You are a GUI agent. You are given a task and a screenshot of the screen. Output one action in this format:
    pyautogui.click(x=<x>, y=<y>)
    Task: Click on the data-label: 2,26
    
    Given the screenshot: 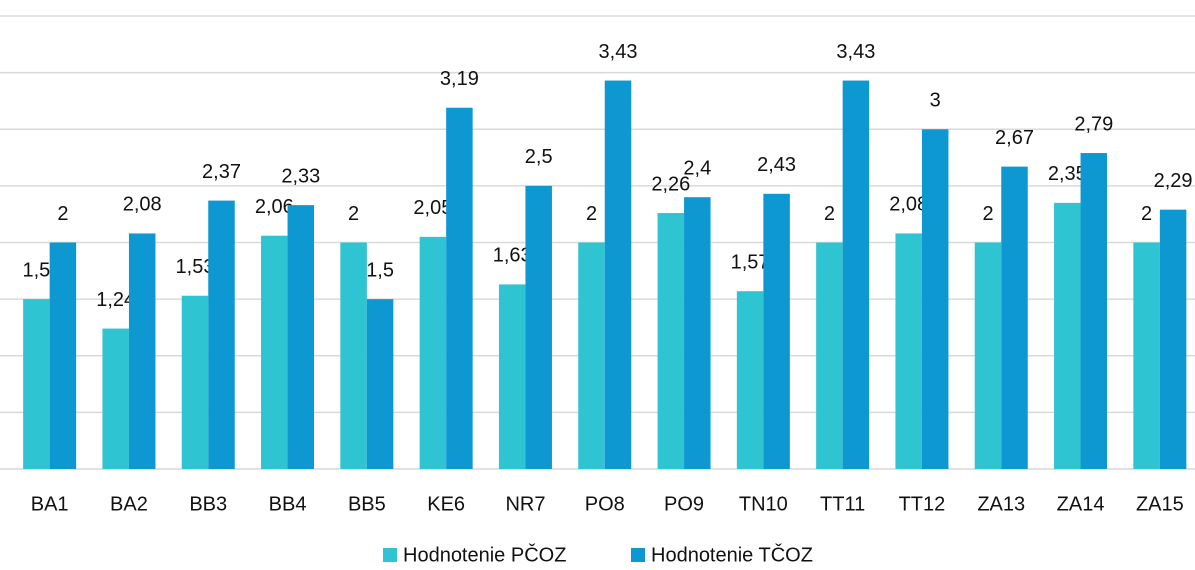 What is the action you would take?
    pyautogui.click(x=670, y=184)
    